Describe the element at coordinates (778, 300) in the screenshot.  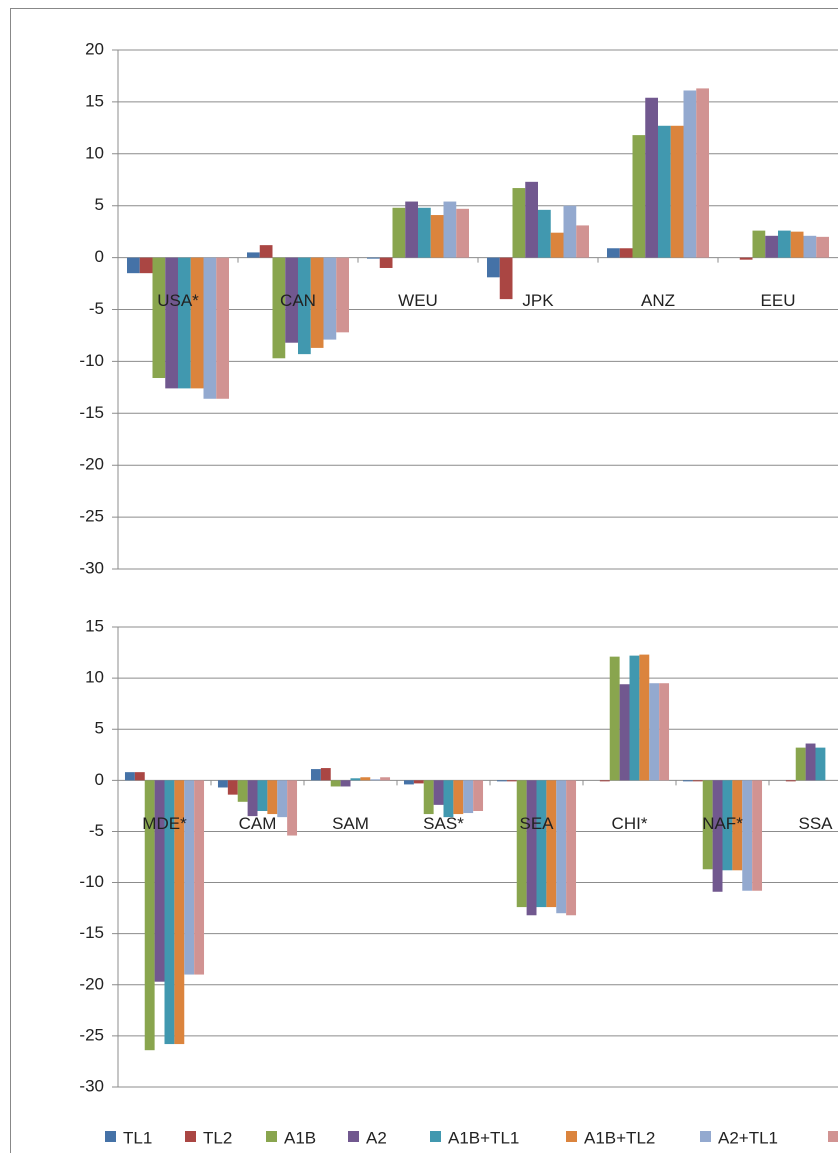
I see `x-tick-label: EEU` at that location.